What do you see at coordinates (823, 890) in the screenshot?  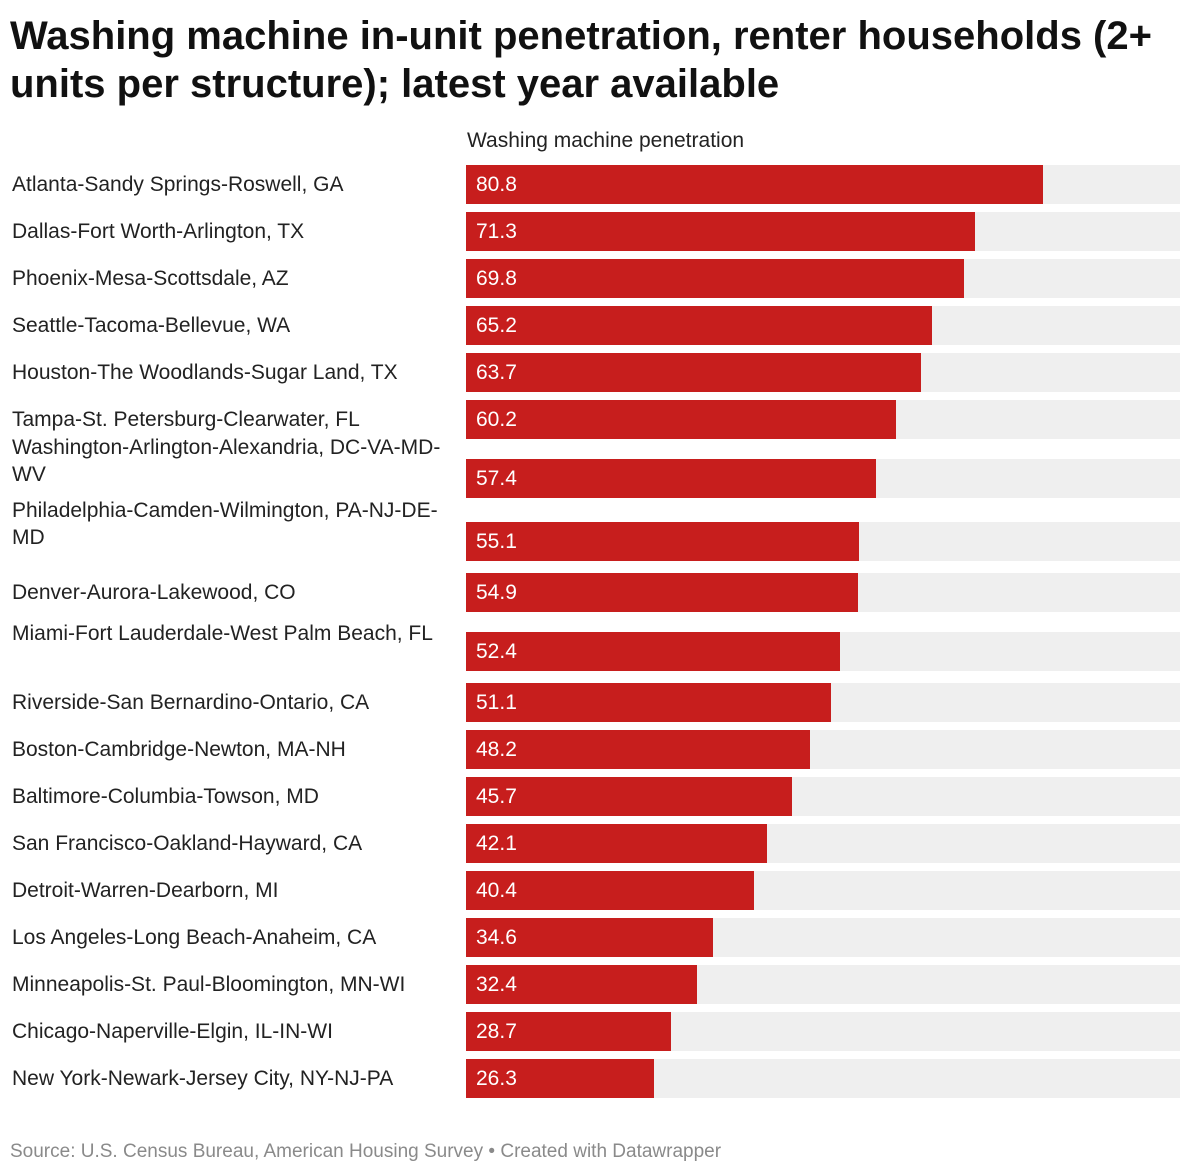 I see `bar-track: 40.4` at bounding box center [823, 890].